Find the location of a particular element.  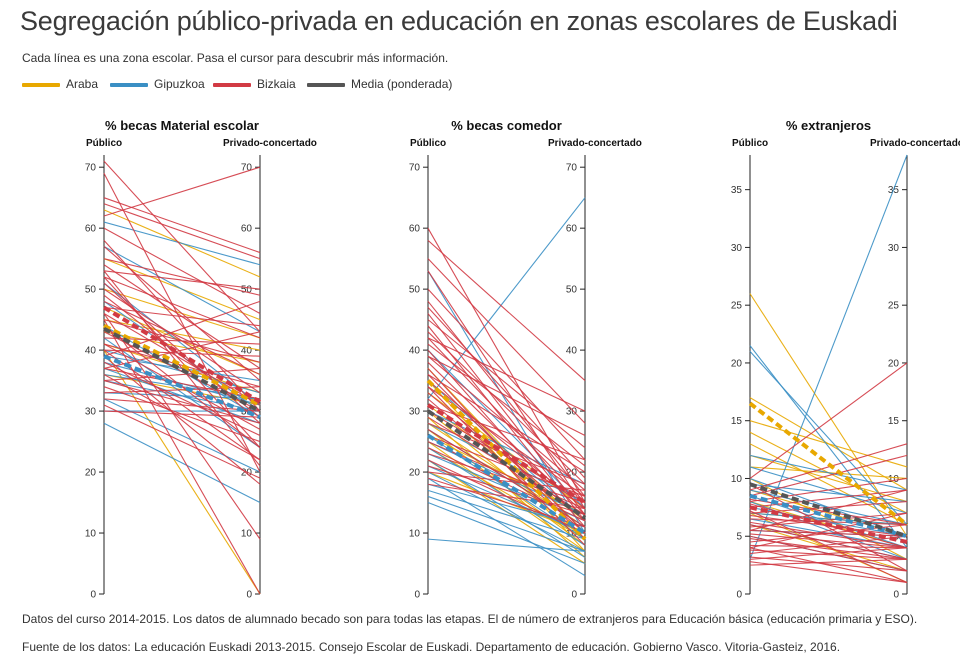

panel-1-average-line-bizkaia is located at coordinates (182, 354).